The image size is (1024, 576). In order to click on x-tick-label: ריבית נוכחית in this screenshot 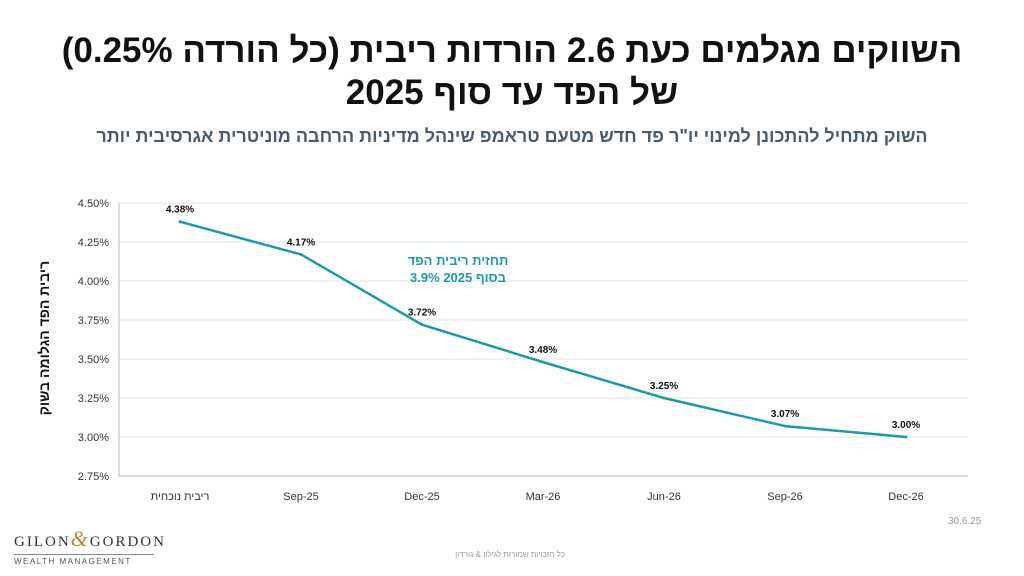, I will do `click(180, 497)`.